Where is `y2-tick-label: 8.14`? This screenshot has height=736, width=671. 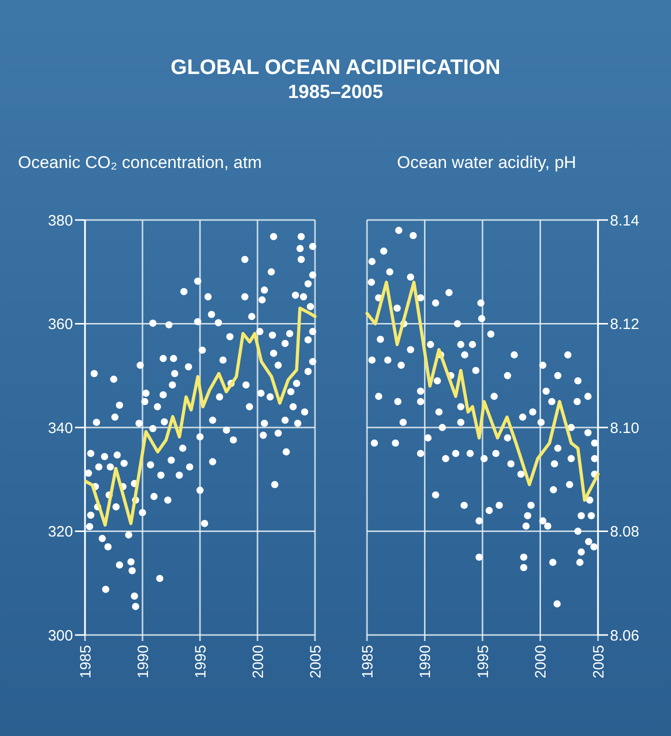
y2-tick-label: 8.14 is located at coordinates (625, 221).